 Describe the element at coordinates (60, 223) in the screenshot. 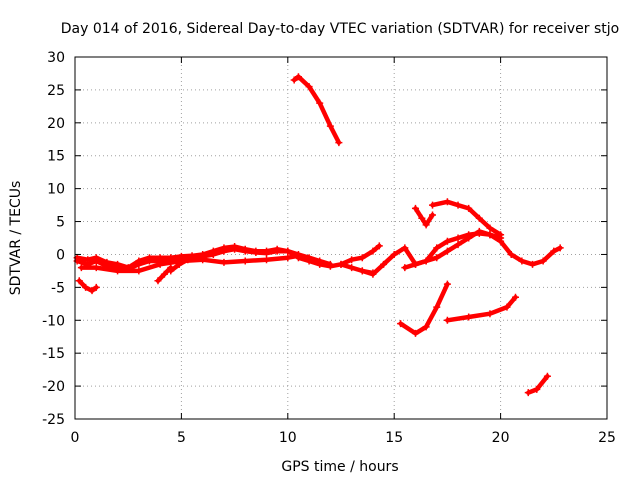

I see `y-tick-label: 5` at that location.